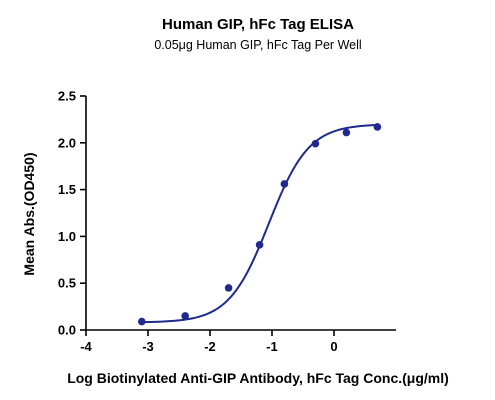  I want to click on y-tick-label: 1.0, so click(67, 236).